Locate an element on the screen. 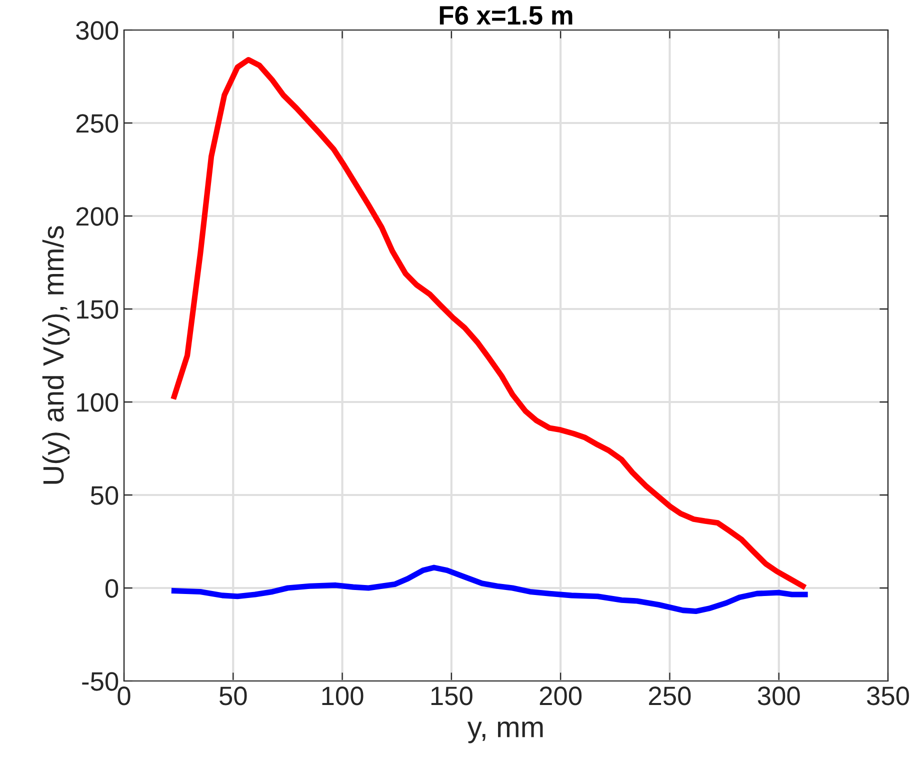 The width and height of the screenshot is (923, 784). y-axis-title: U(y) and V(y), mm/s is located at coordinates (56, 355).